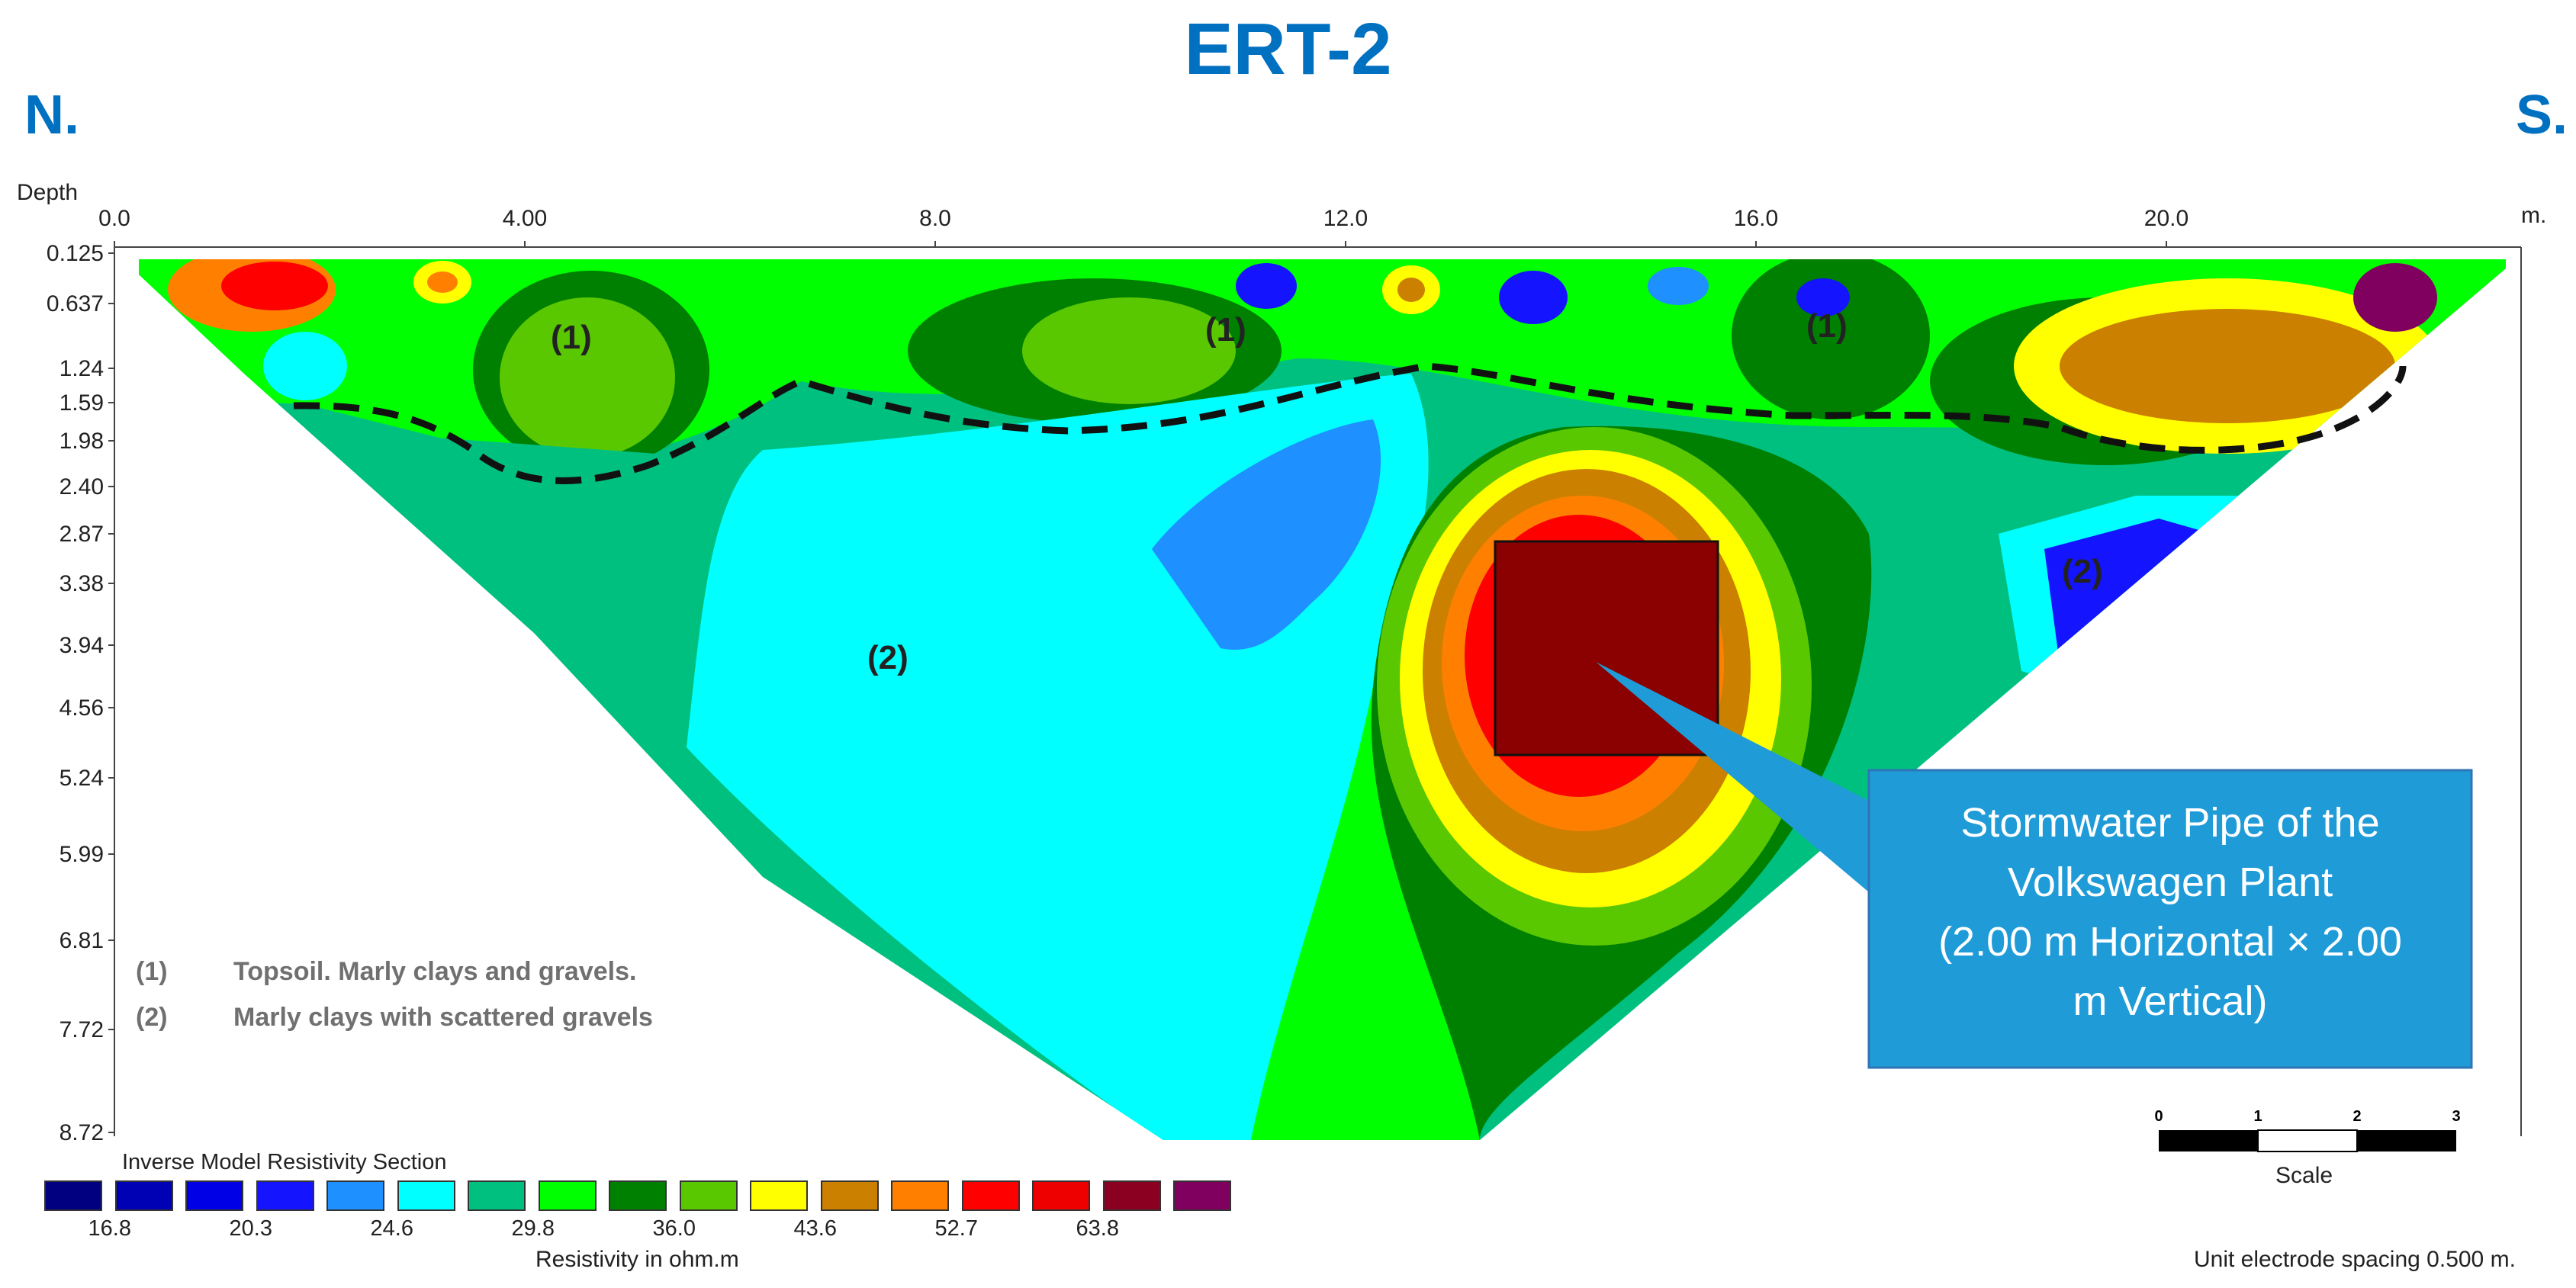 This screenshot has height=1288, width=2576. What do you see at coordinates (81, 645) in the screenshot?
I see `y-tick-label: 3.94` at bounding box center [81, 645].